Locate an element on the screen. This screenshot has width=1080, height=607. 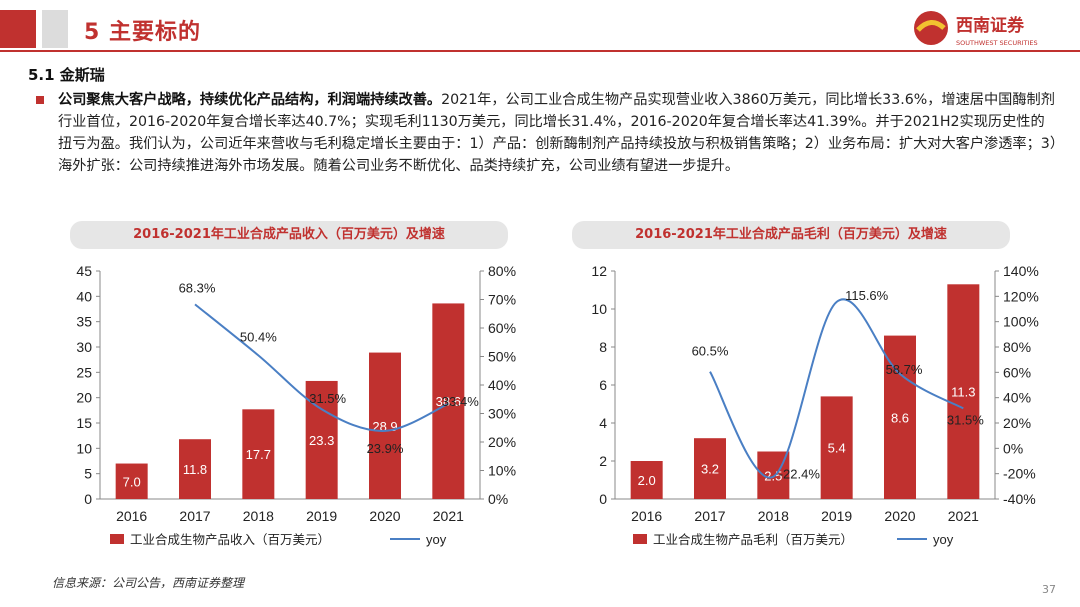
bar-value-label: 23.3 is located at coordinates (321, 440).